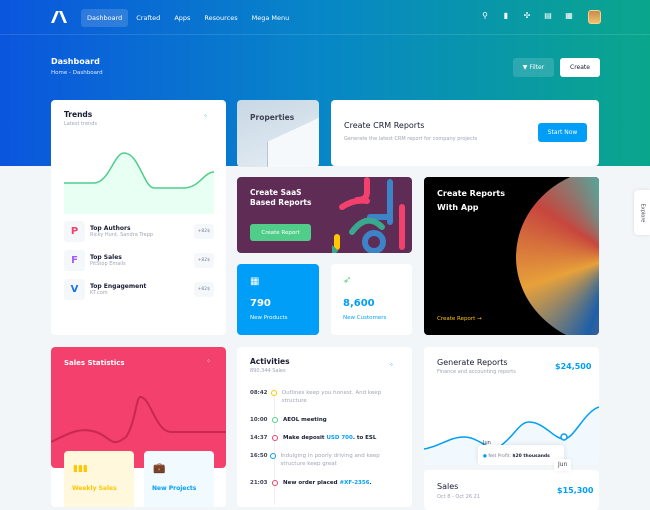 The width and height of the screenshot is (650, 510). I want to click on text-pre: New order placed, so click(311, 483).